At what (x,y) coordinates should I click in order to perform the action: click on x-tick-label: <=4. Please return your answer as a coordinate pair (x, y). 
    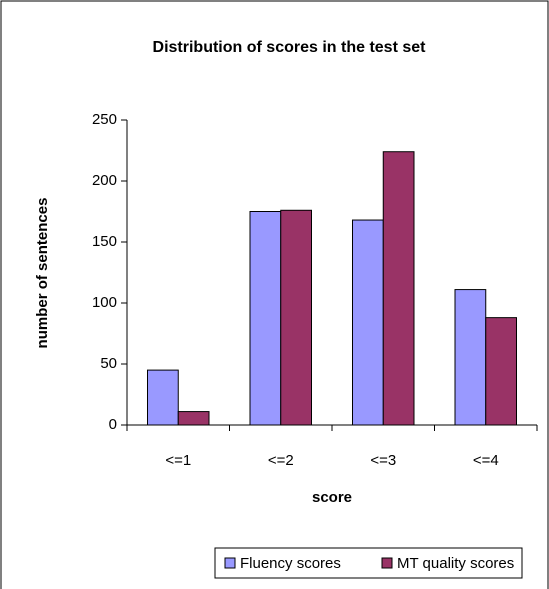
    Looking at the image, I should click on (486, 460).